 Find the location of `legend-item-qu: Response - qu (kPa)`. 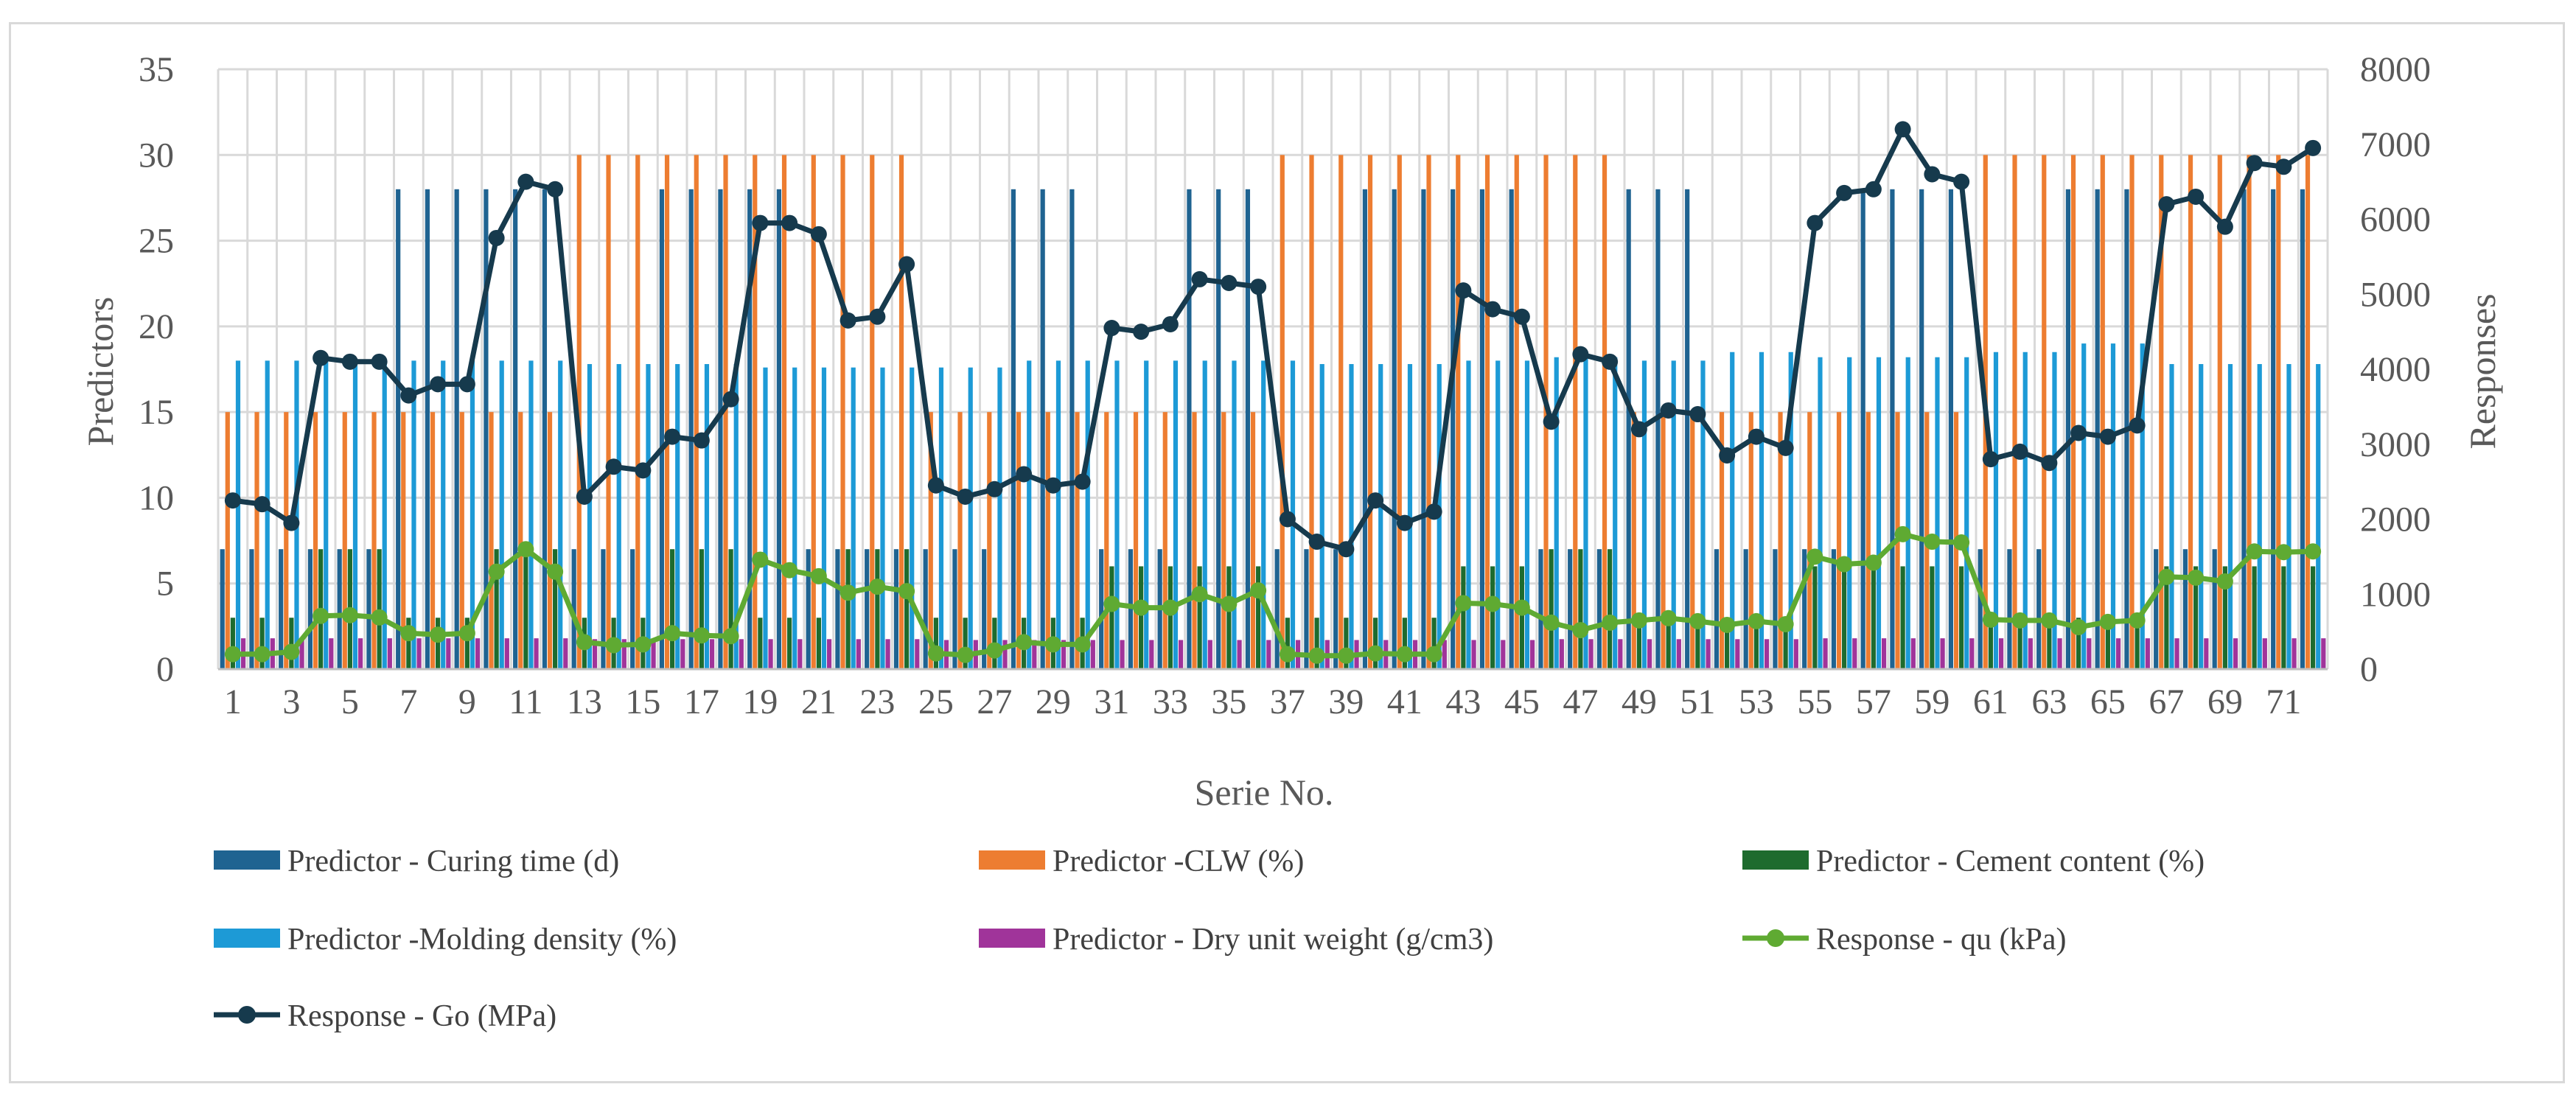

legend-item-qu: Response - qu (kPa) is located at coordinates (1904, 940).